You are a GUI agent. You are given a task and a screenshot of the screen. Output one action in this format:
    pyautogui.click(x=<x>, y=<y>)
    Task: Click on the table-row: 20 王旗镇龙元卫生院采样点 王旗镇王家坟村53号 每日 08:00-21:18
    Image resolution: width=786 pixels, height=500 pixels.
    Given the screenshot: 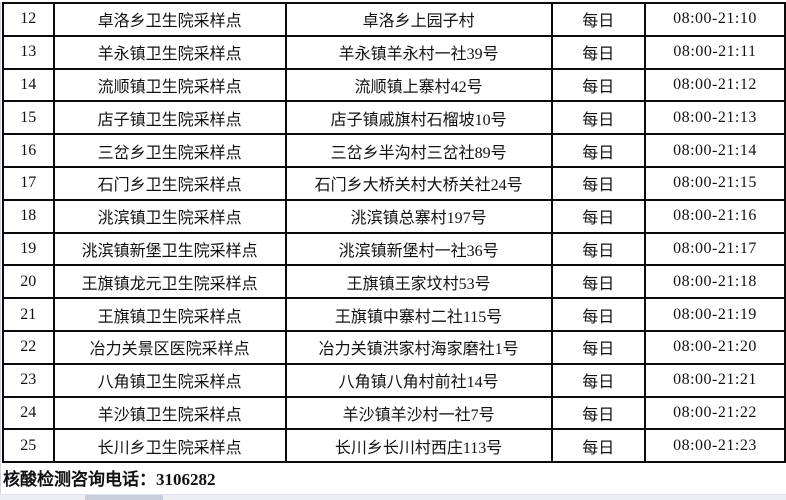 What is the action you would take?
    pyautogui.click(x=394, y=282)
    